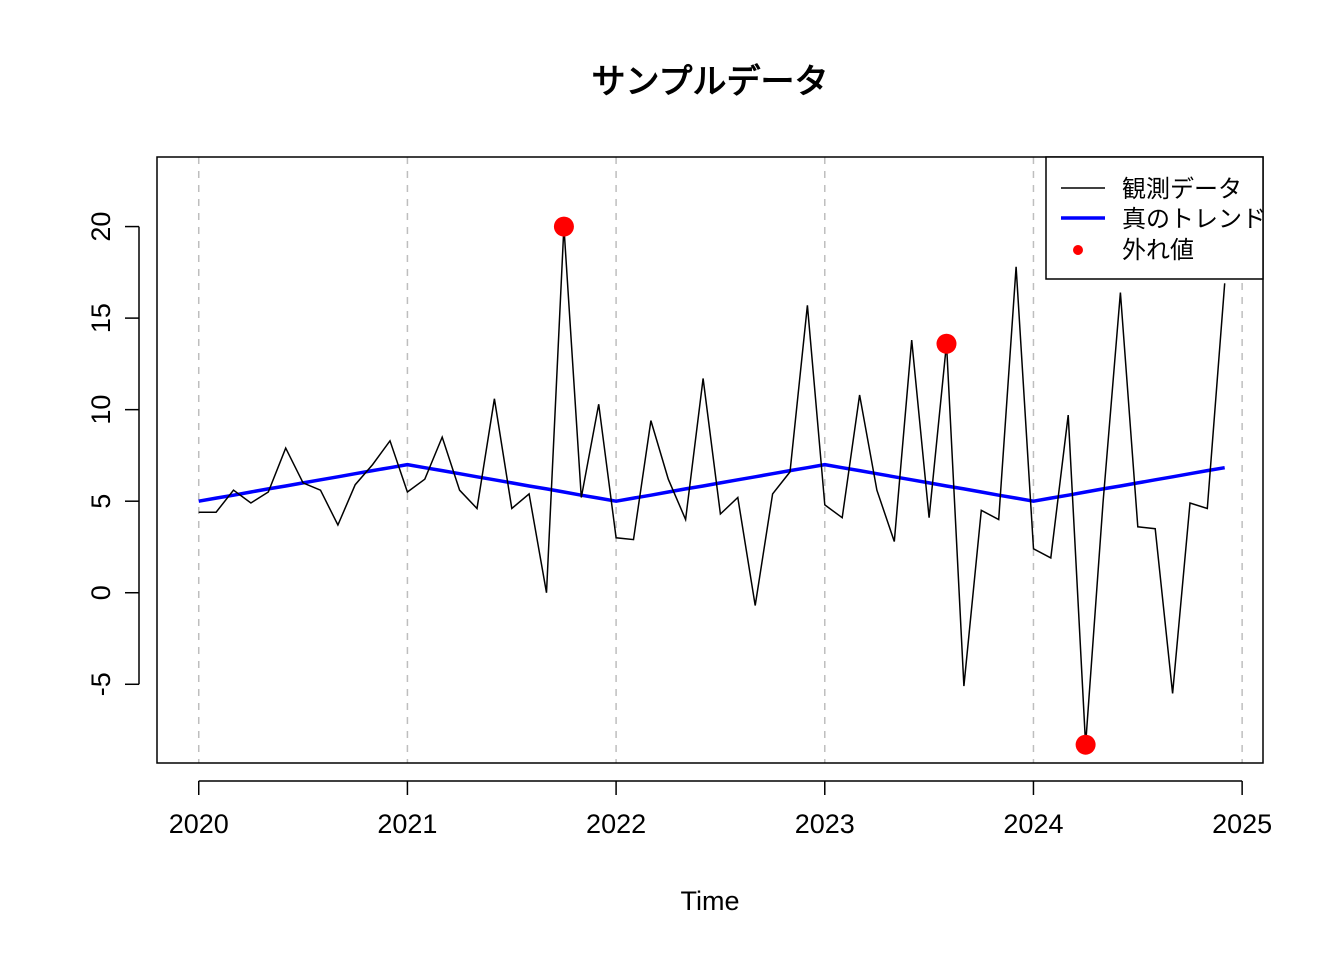 Image resolution: width=1344 pixels, height=965 pixels. I want to click on y-tick-label: 10, so click(101, 410).